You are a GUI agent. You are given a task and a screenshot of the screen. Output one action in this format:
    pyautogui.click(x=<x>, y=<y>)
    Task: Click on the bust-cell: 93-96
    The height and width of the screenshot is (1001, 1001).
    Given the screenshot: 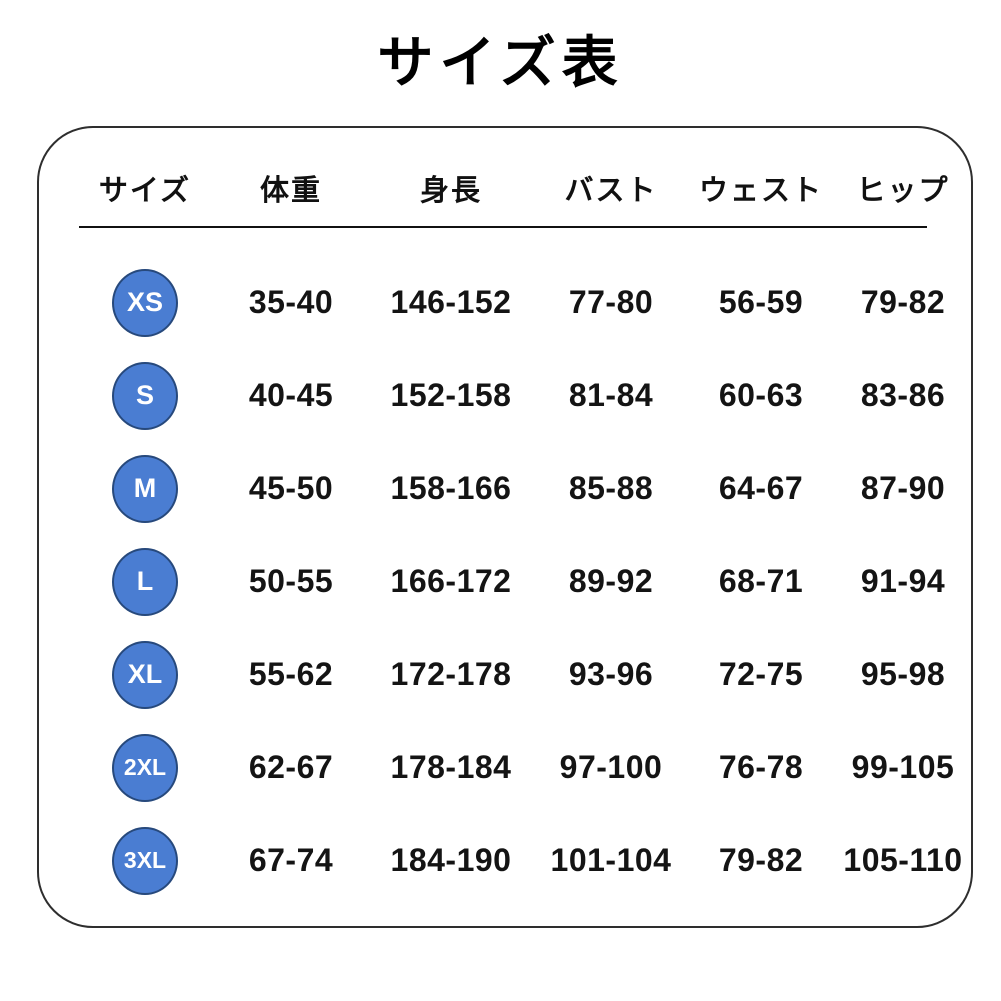 What is the action you would take?
    pyautogui.click(x=611, y=674)
    